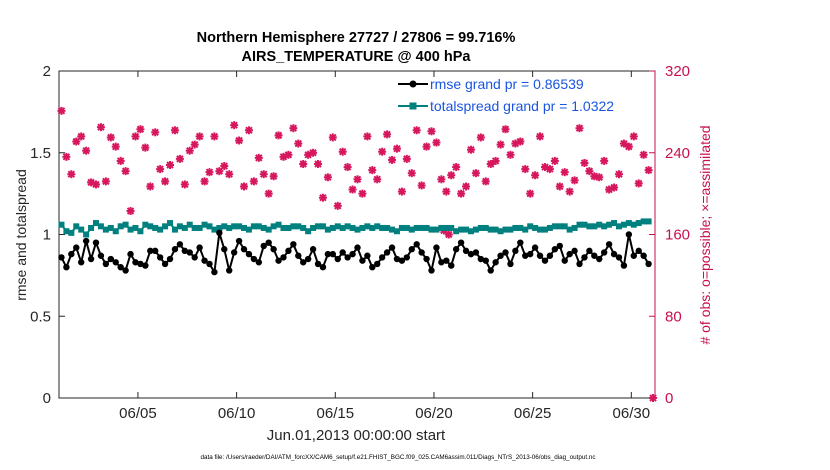  What do you see at coordinates (413, 106) in the screenshot?
I see `legend-spread-marker` at bounding box center [413, 106].